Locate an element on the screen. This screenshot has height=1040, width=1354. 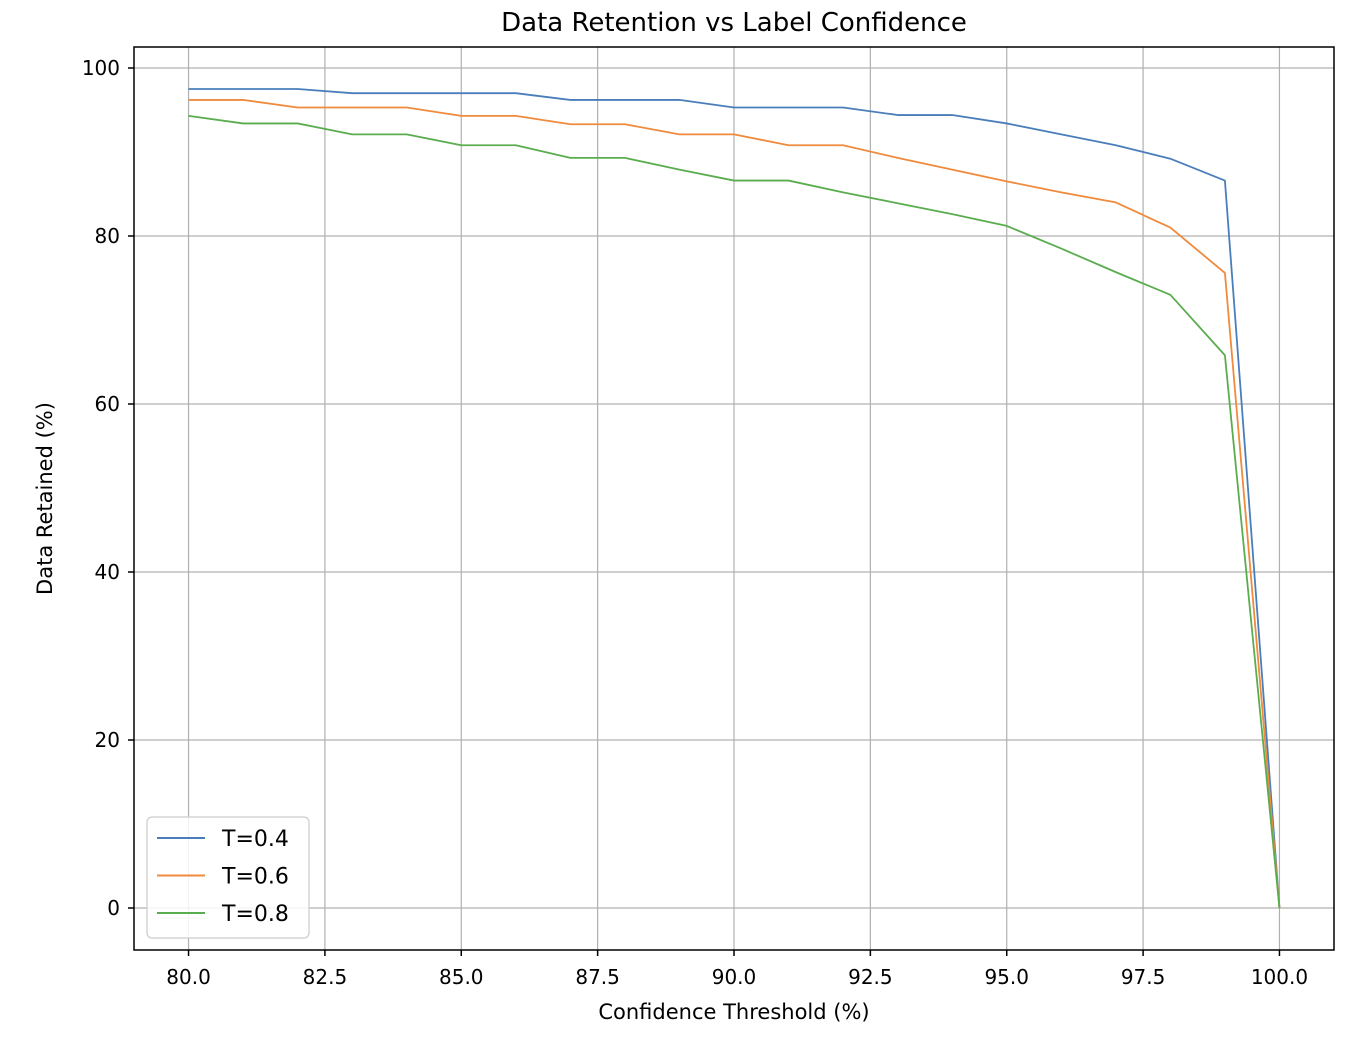
x-tick-label: 90.0 is located at coordinates (734, 977).